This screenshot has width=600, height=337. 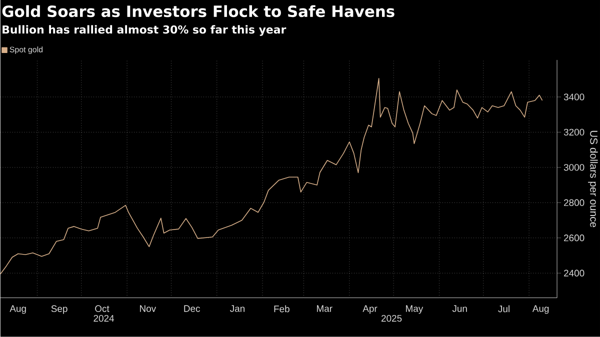 What do you see at coordinates (415, 309) in the screenshot?
I see `x-tick-label: May` at bounding box center [415, 309].